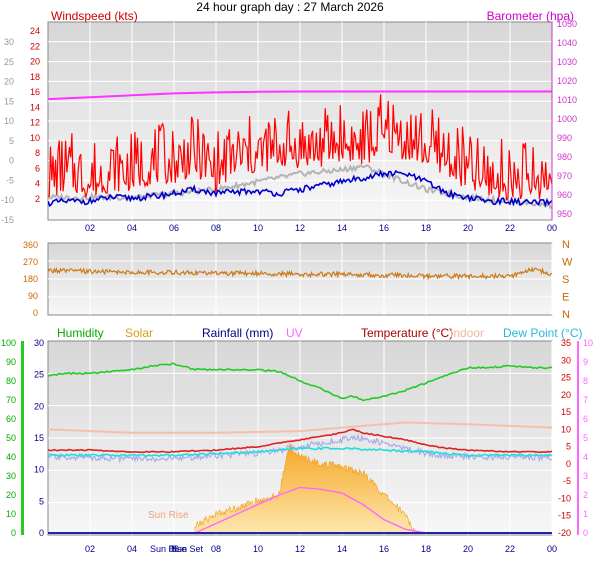  What do you see at coordinates (294, 333) in the screenshot?
I see `legend-uv: UV` at bounding box center [294, 333].